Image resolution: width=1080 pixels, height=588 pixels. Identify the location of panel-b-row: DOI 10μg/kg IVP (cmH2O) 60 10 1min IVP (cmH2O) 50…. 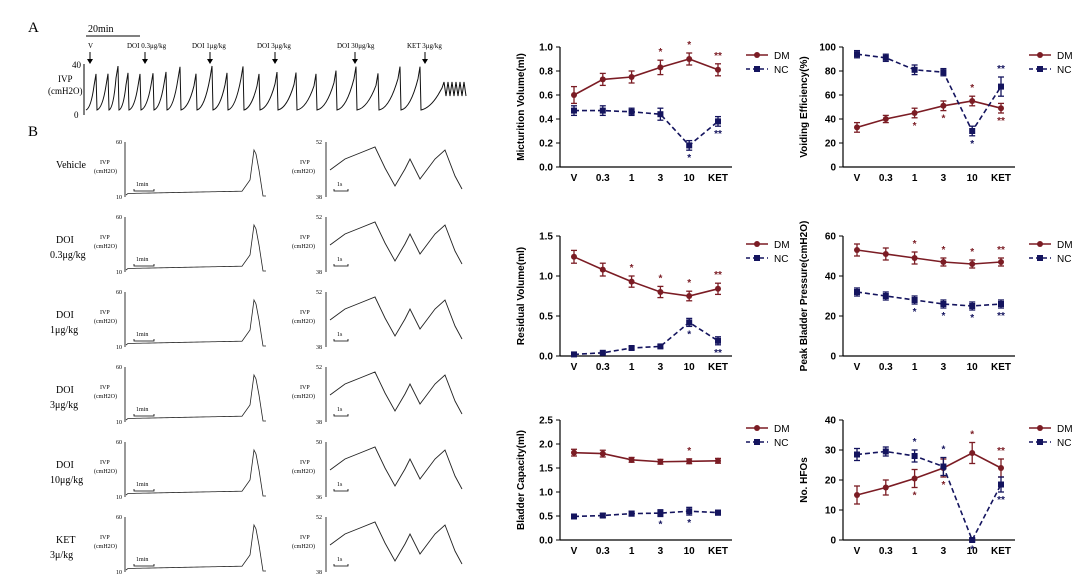
(256, 470).